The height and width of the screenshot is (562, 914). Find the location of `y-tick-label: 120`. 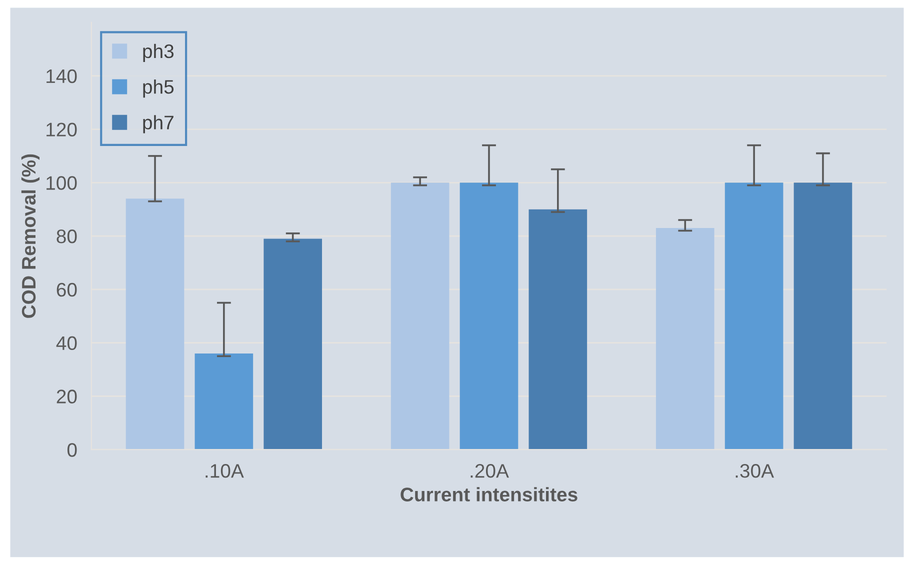

y-tick-label: 120 is located at coordinates (61, 129).